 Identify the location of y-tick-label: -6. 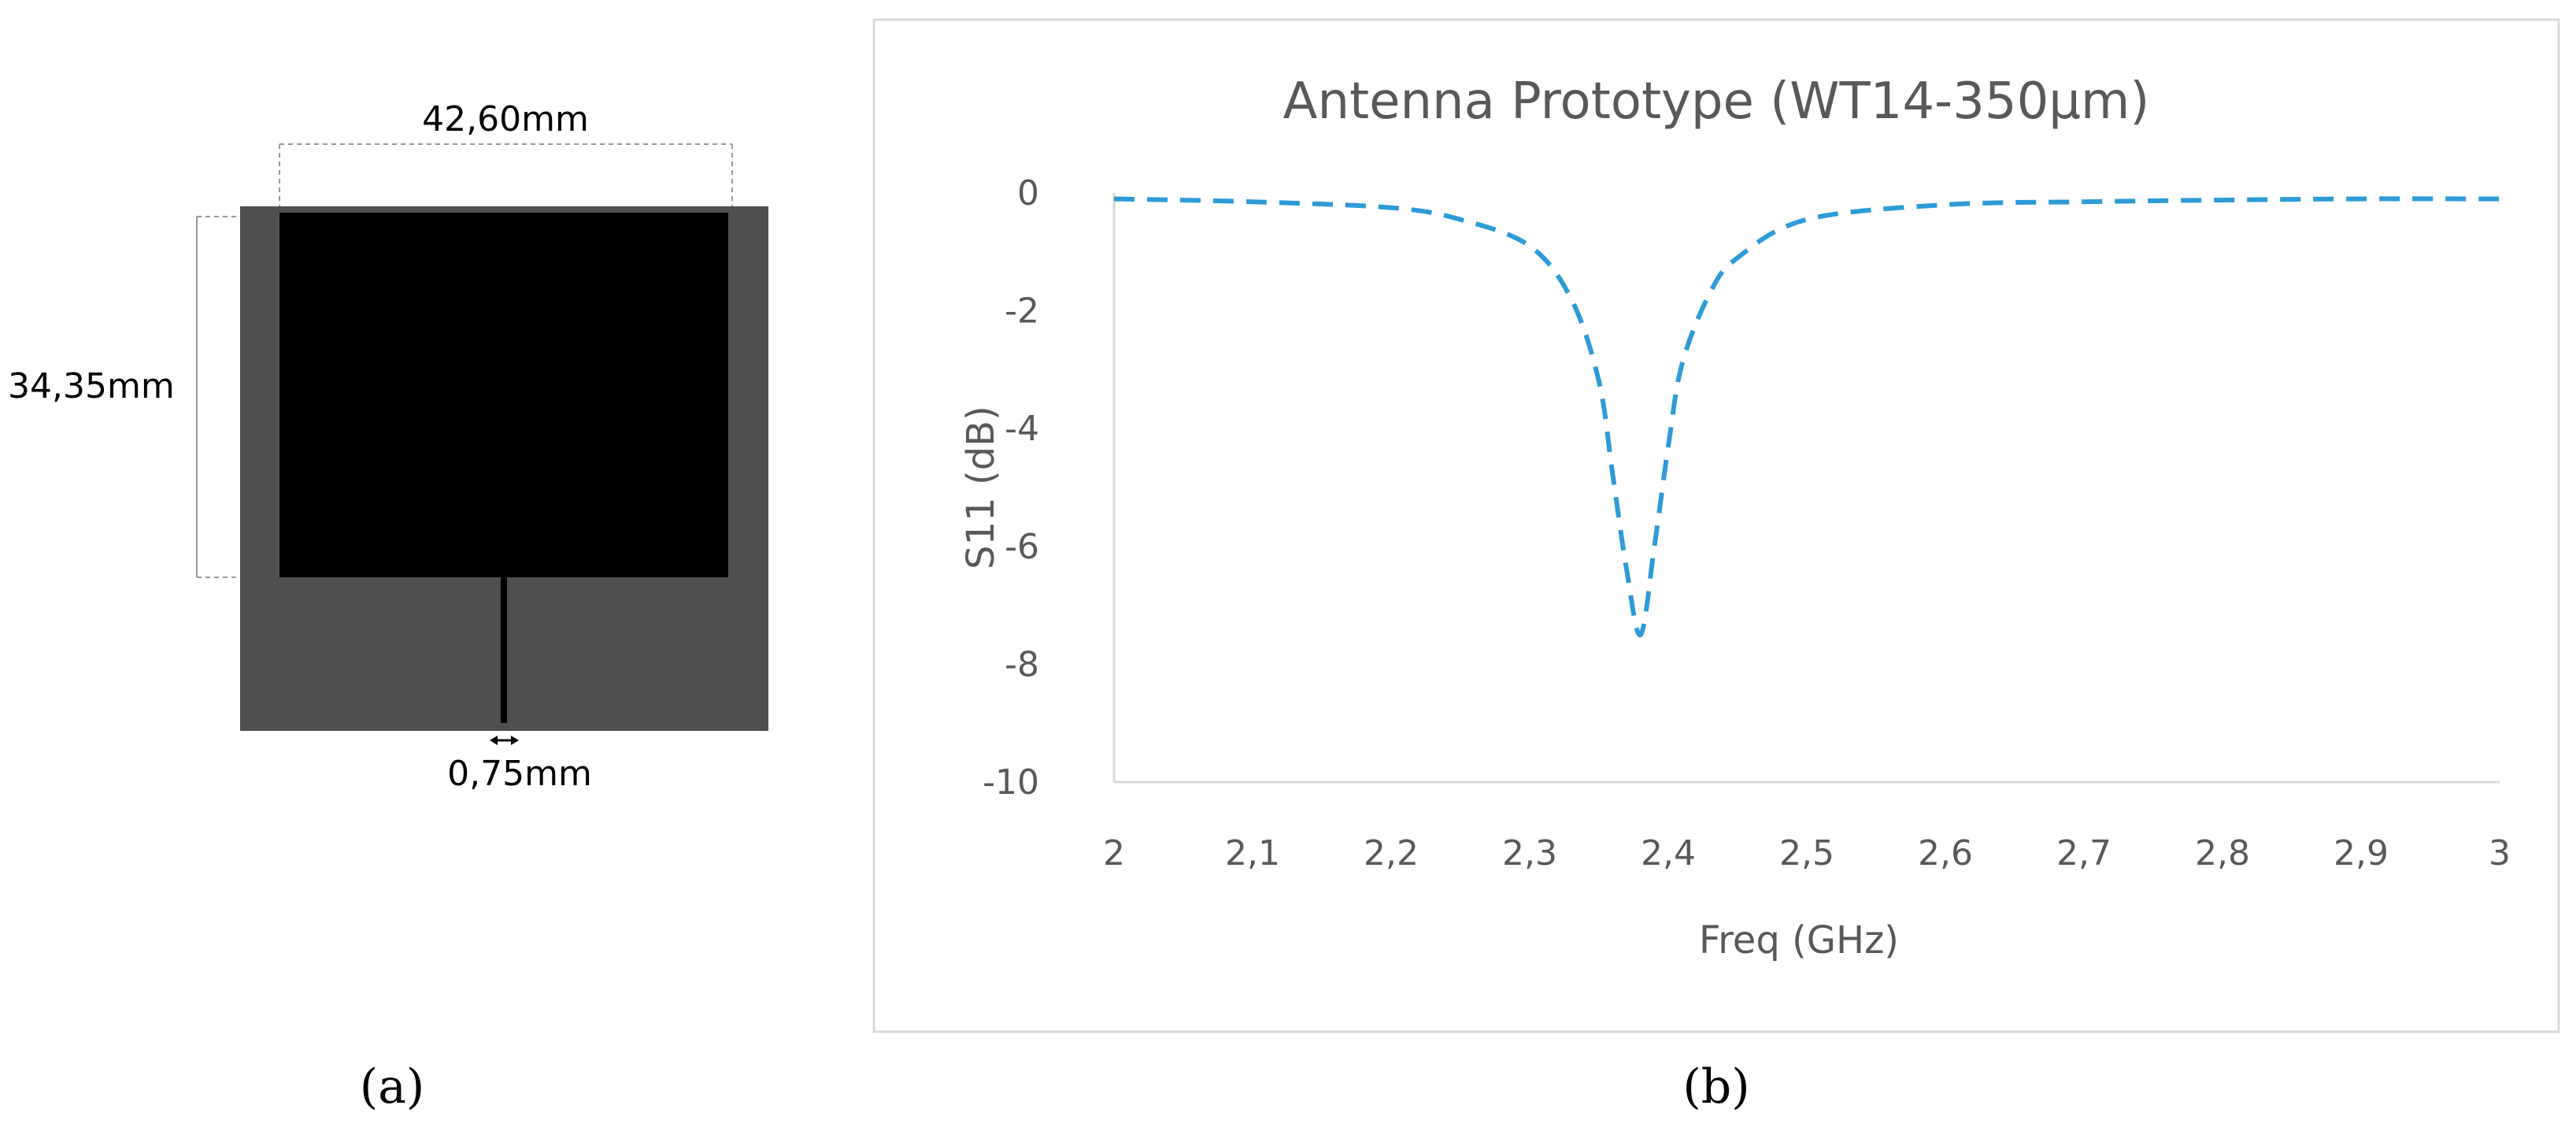
(1022, 547).